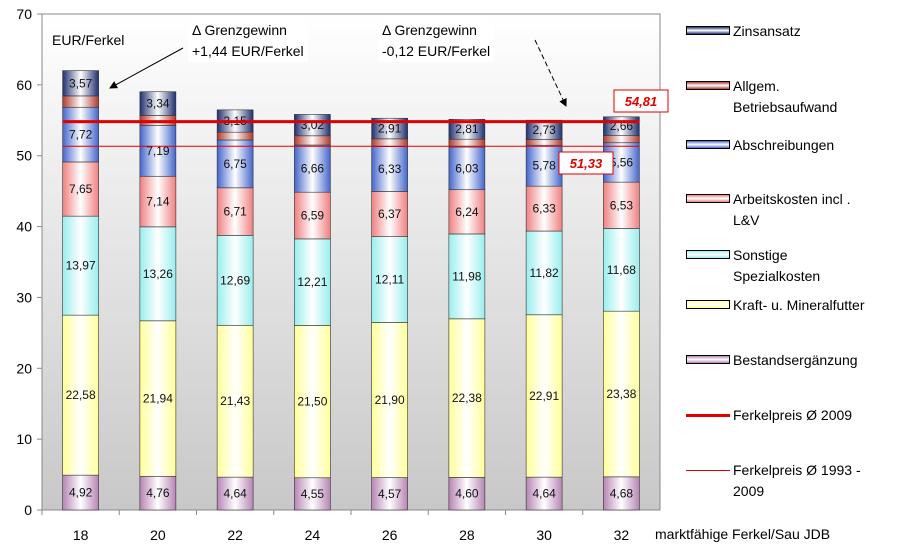 Image resolution: width=917 pixels, height=545 pixels. What do you see at coordinates (235, 212) in the screenshot?
I see `value-label: 6,71` at bounding box center [235, 212].